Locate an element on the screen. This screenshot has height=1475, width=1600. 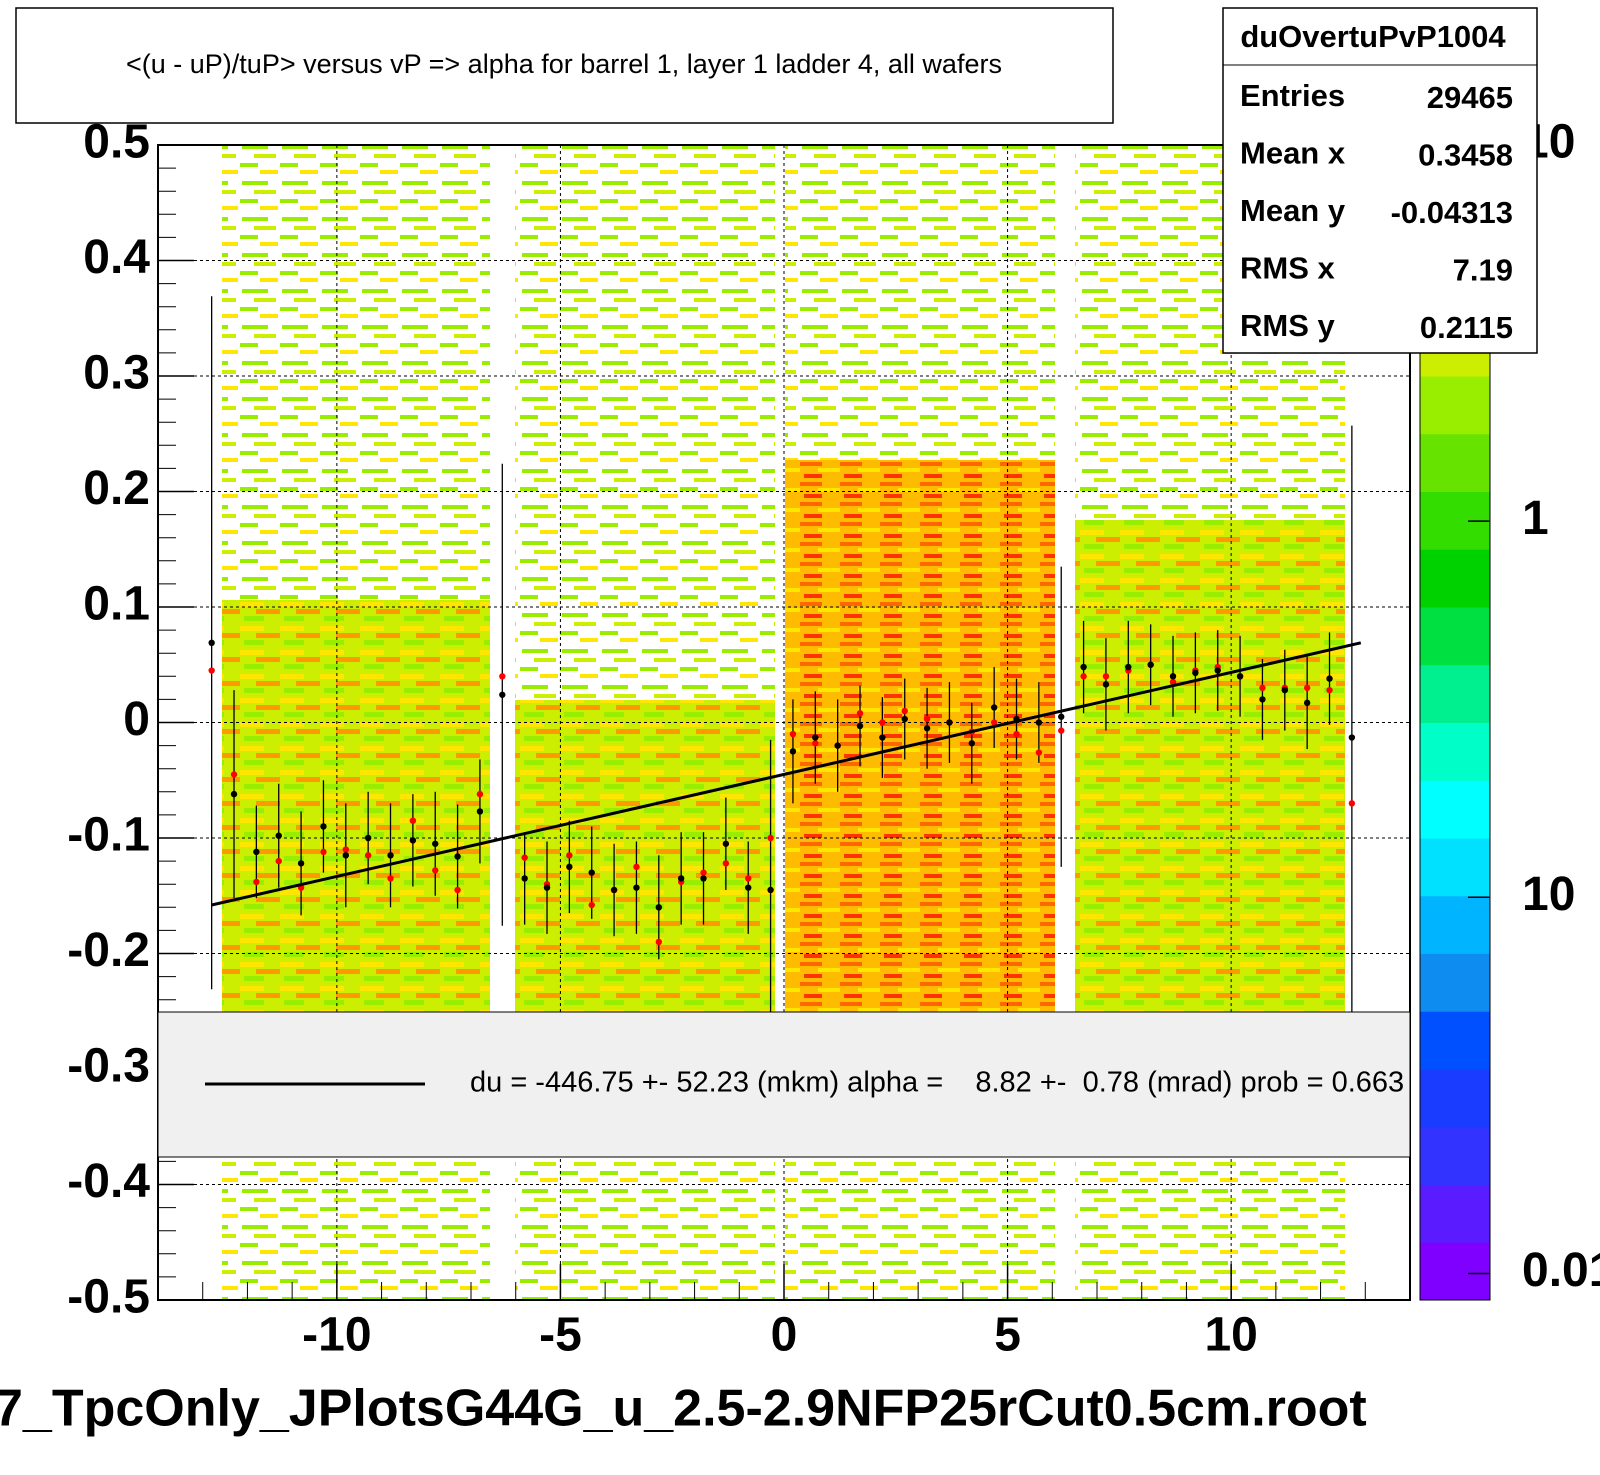
y-tick-label: -0.5 is located at coordinates (108, 1297).